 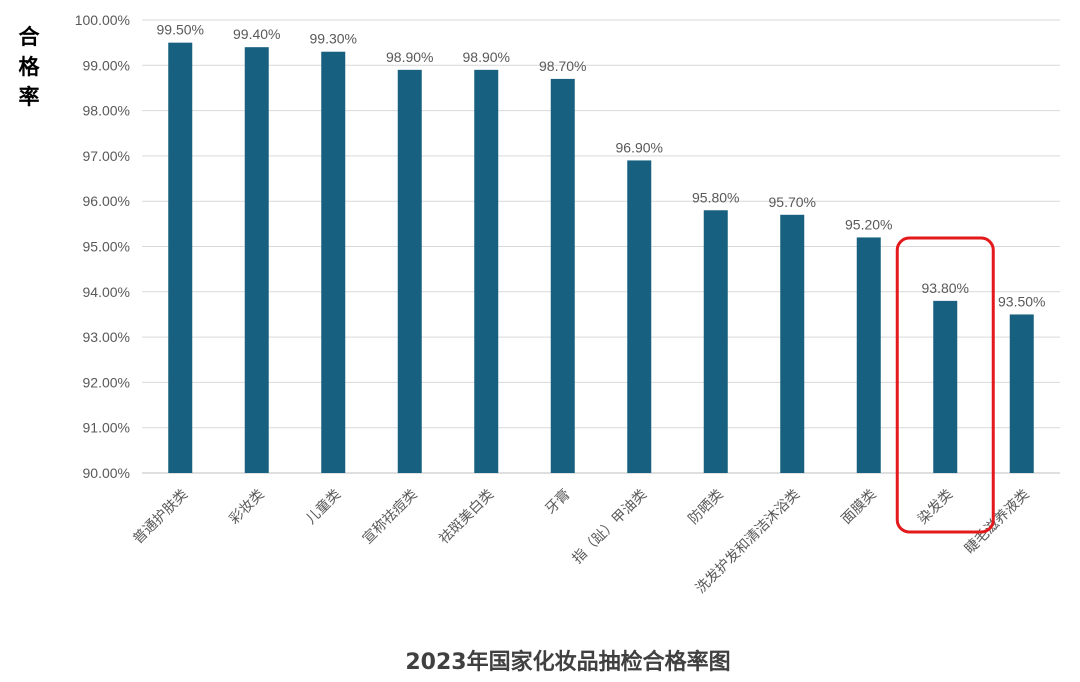 I want to click on data-label: 99.50%, so click(x=180, y=30).